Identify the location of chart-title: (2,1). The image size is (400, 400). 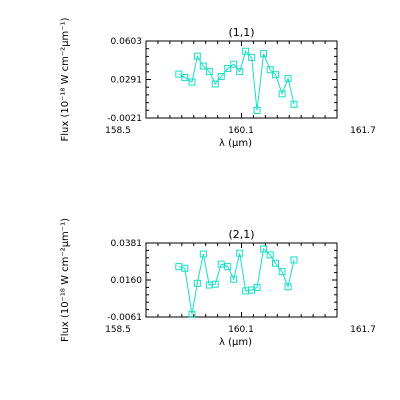
(241, 234).